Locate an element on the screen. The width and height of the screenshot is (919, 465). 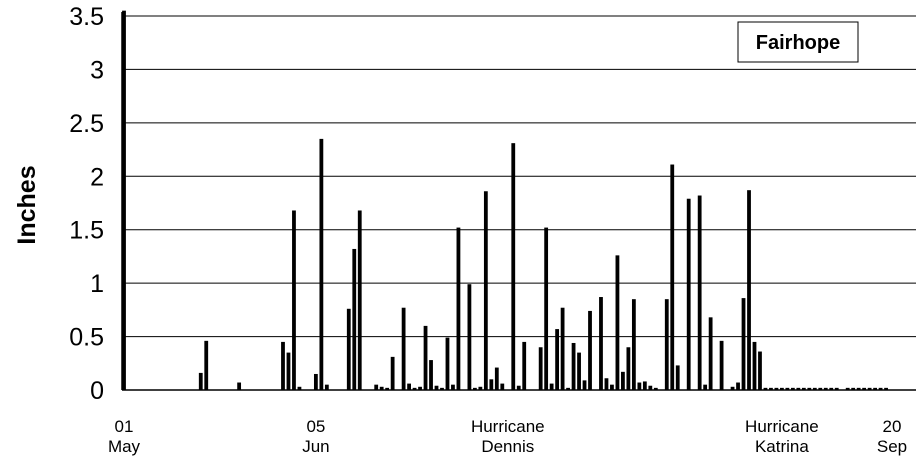
y-axis-ticks: 0 0.5 1 1.5 2 2.5 3 3.5 is located at coordinates (86, 204).